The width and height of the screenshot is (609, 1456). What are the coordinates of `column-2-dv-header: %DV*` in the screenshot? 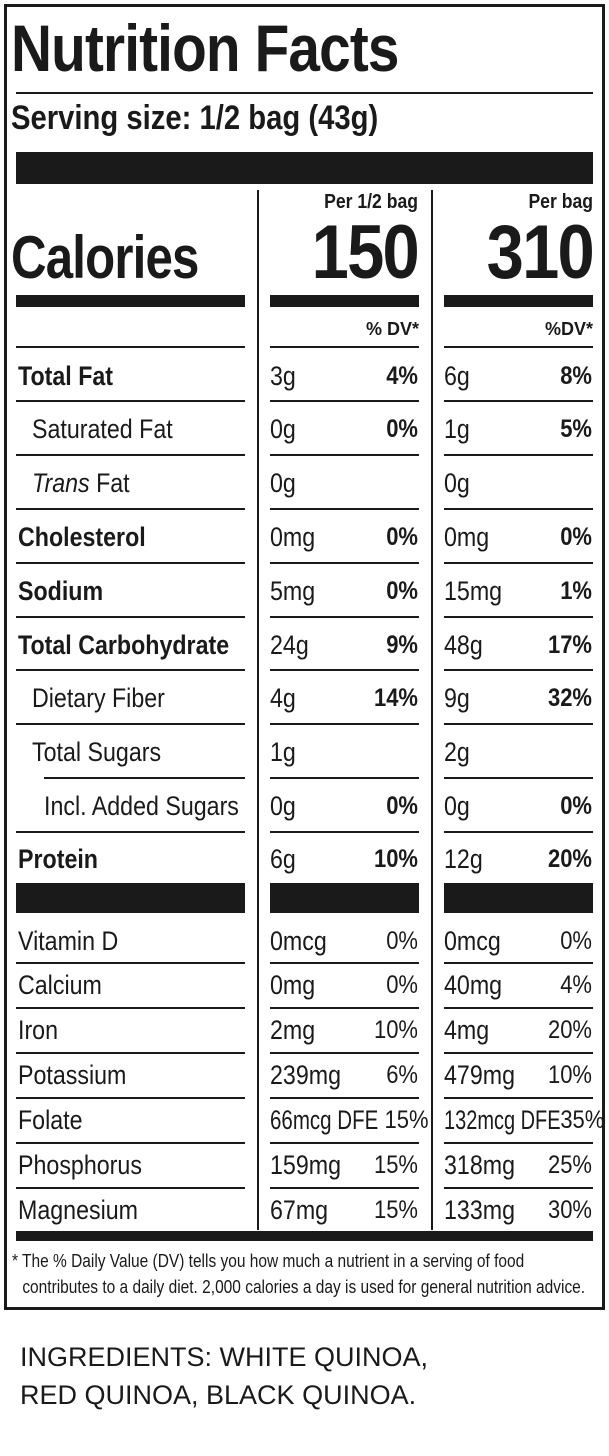 It's located at (568, 329).